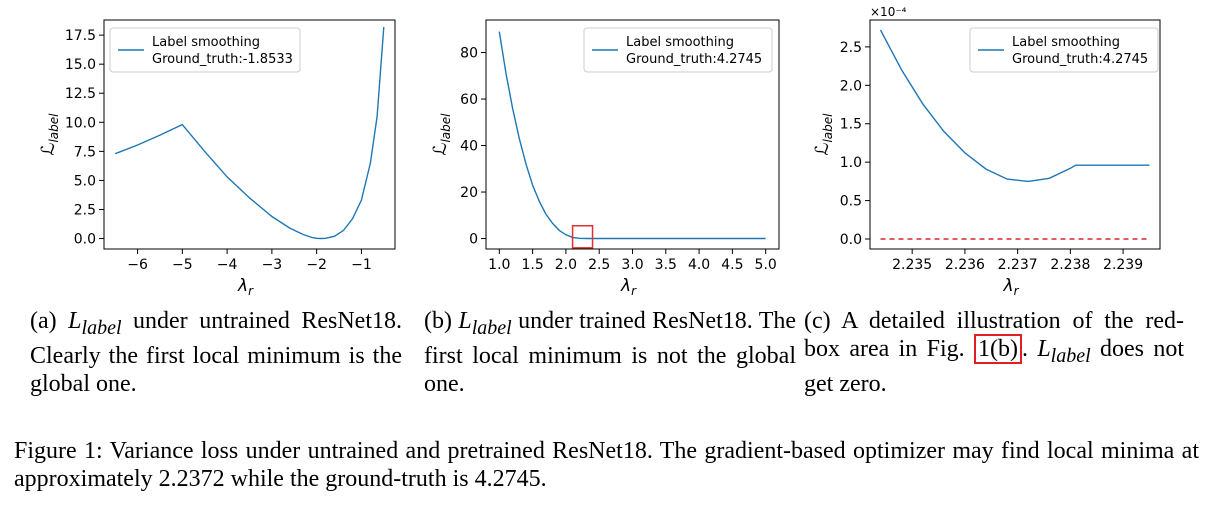 This screenshot has width=1207, height=511. What do you see at coordinates (566, 265) in the screenshot?
I see `chart-b-xtick-label: 2.0` at bounding box center [566, 265].